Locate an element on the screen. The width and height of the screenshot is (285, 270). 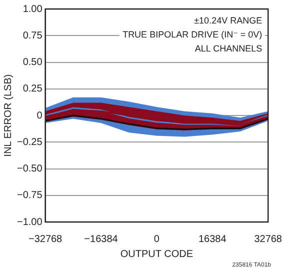
x-tick-label: 16384 is located at coordinates (212, 239).